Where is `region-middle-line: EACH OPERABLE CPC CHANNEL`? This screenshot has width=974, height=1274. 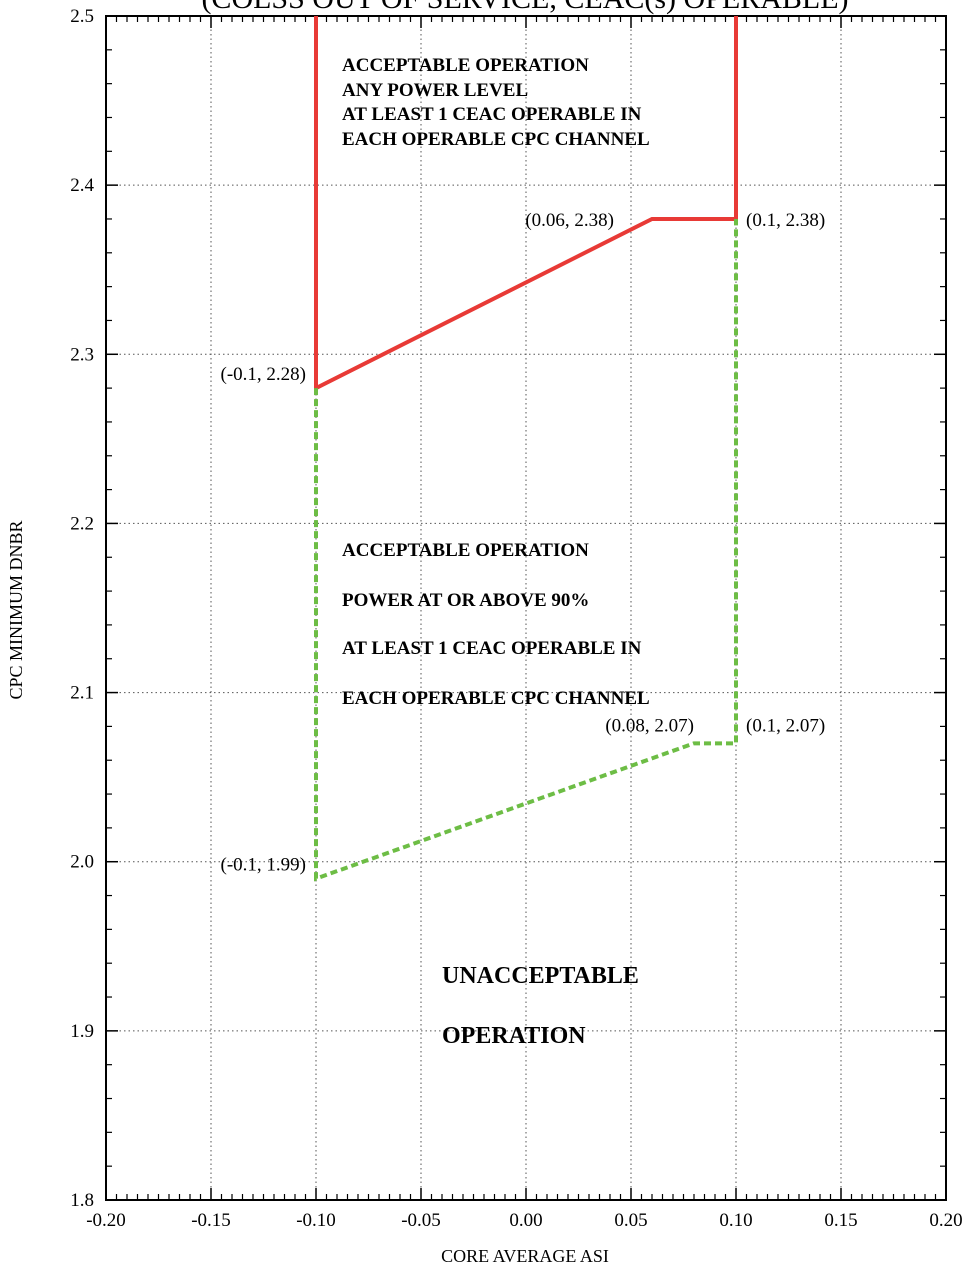 region-middle-line: EACH OPERABLE CPC CHANNEL is located at coordinates (496, 698).